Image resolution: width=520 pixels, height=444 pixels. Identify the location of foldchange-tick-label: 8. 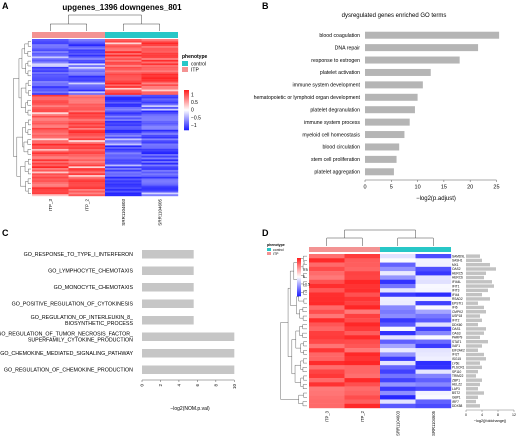
(498, 415).